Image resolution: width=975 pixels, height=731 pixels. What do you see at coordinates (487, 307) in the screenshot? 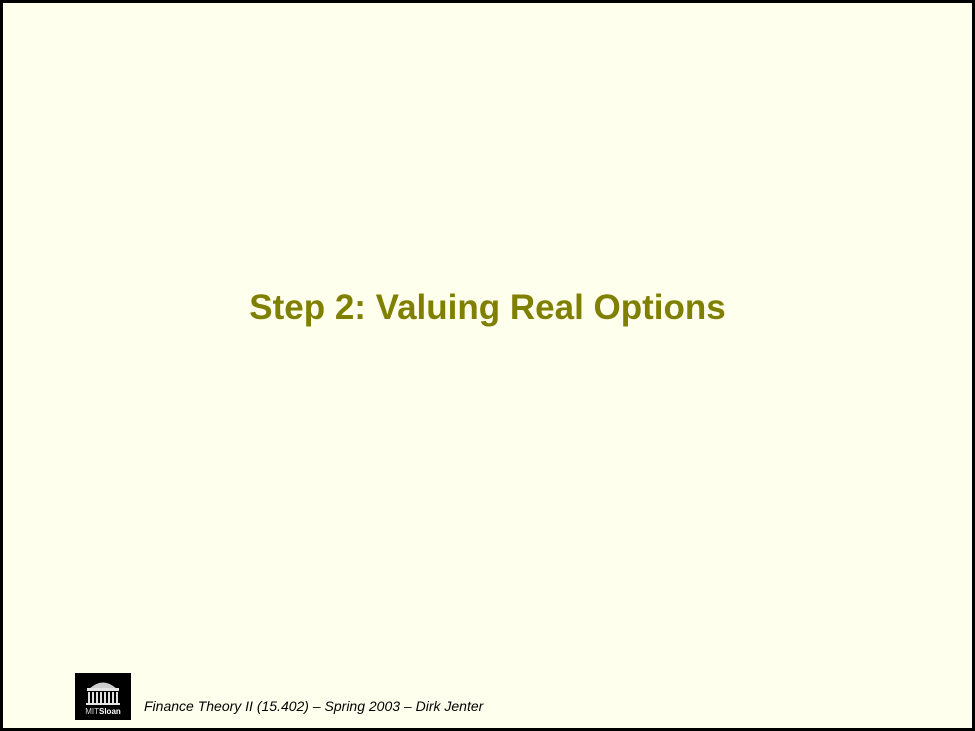
I see `slide-title: Step 2: Valuing Real Options` at bounding box center [487, 307].